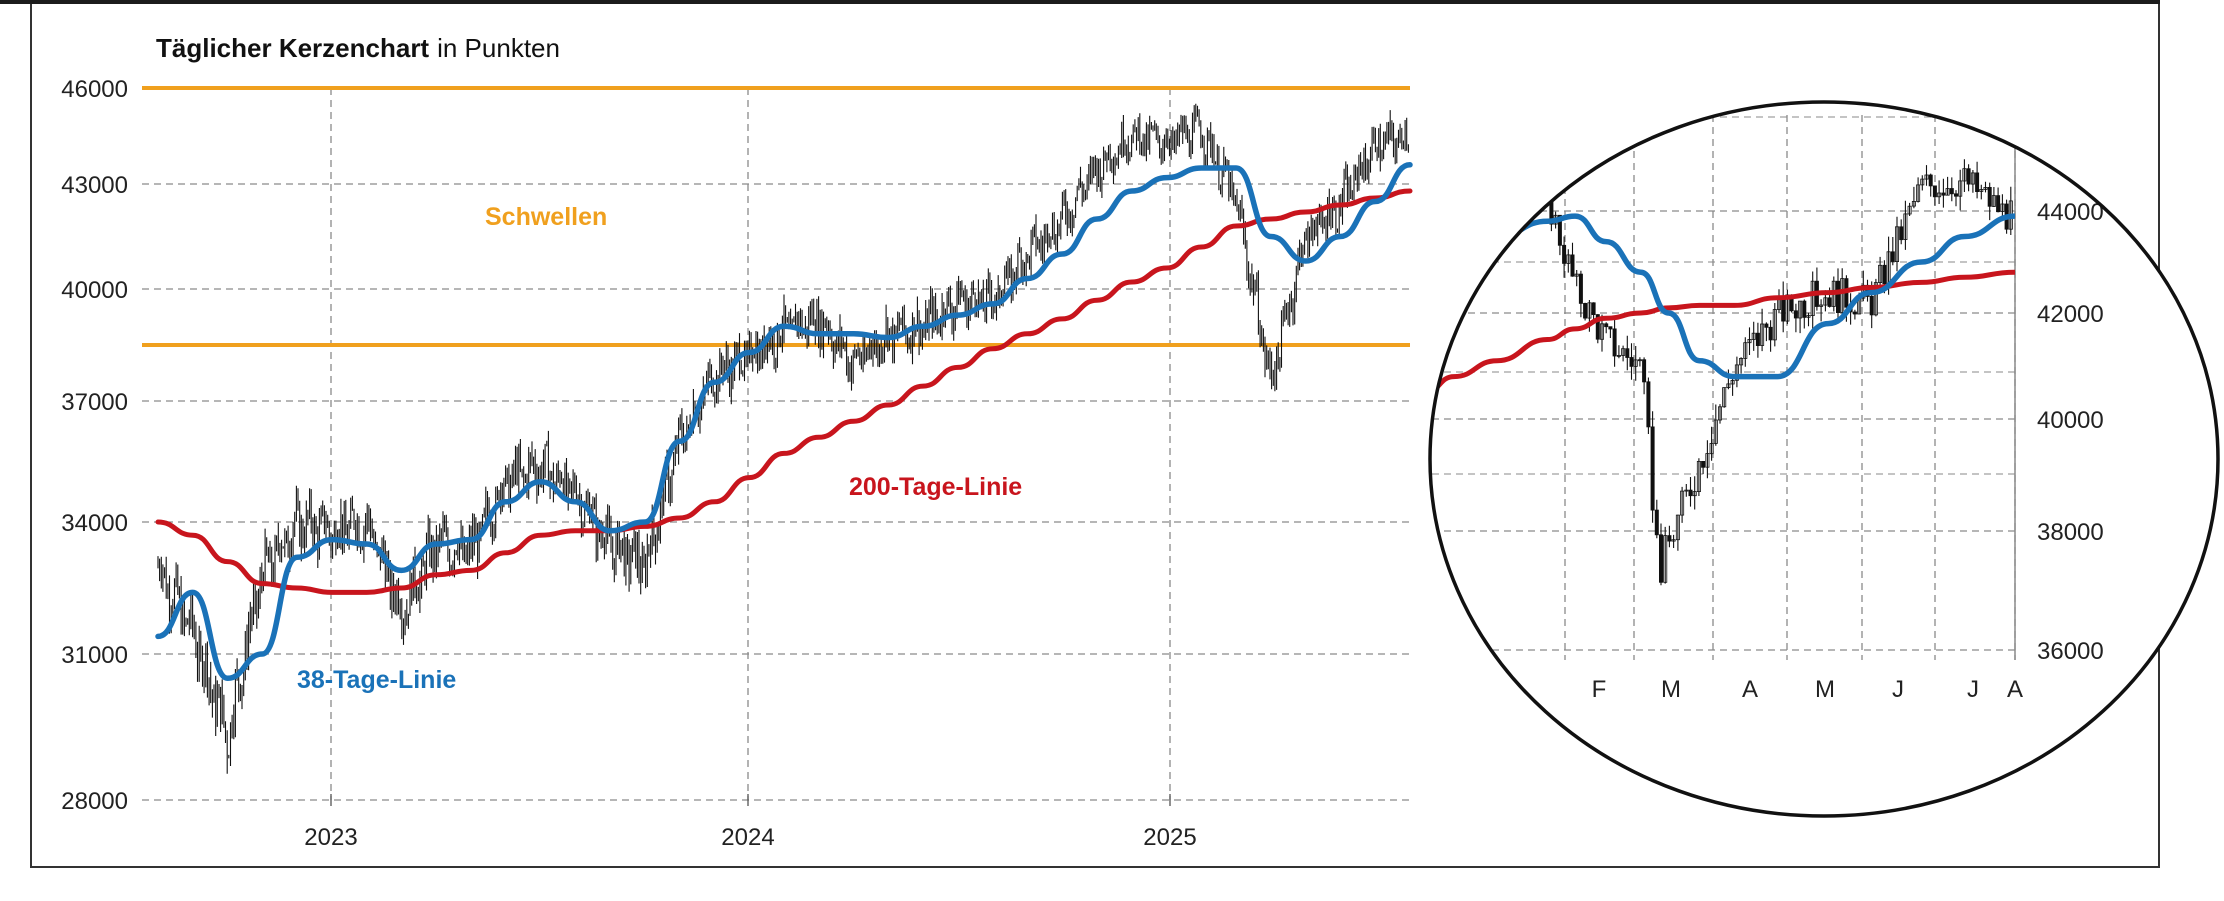  I want to click on y-tick-label: 28000, so click(94, 801).